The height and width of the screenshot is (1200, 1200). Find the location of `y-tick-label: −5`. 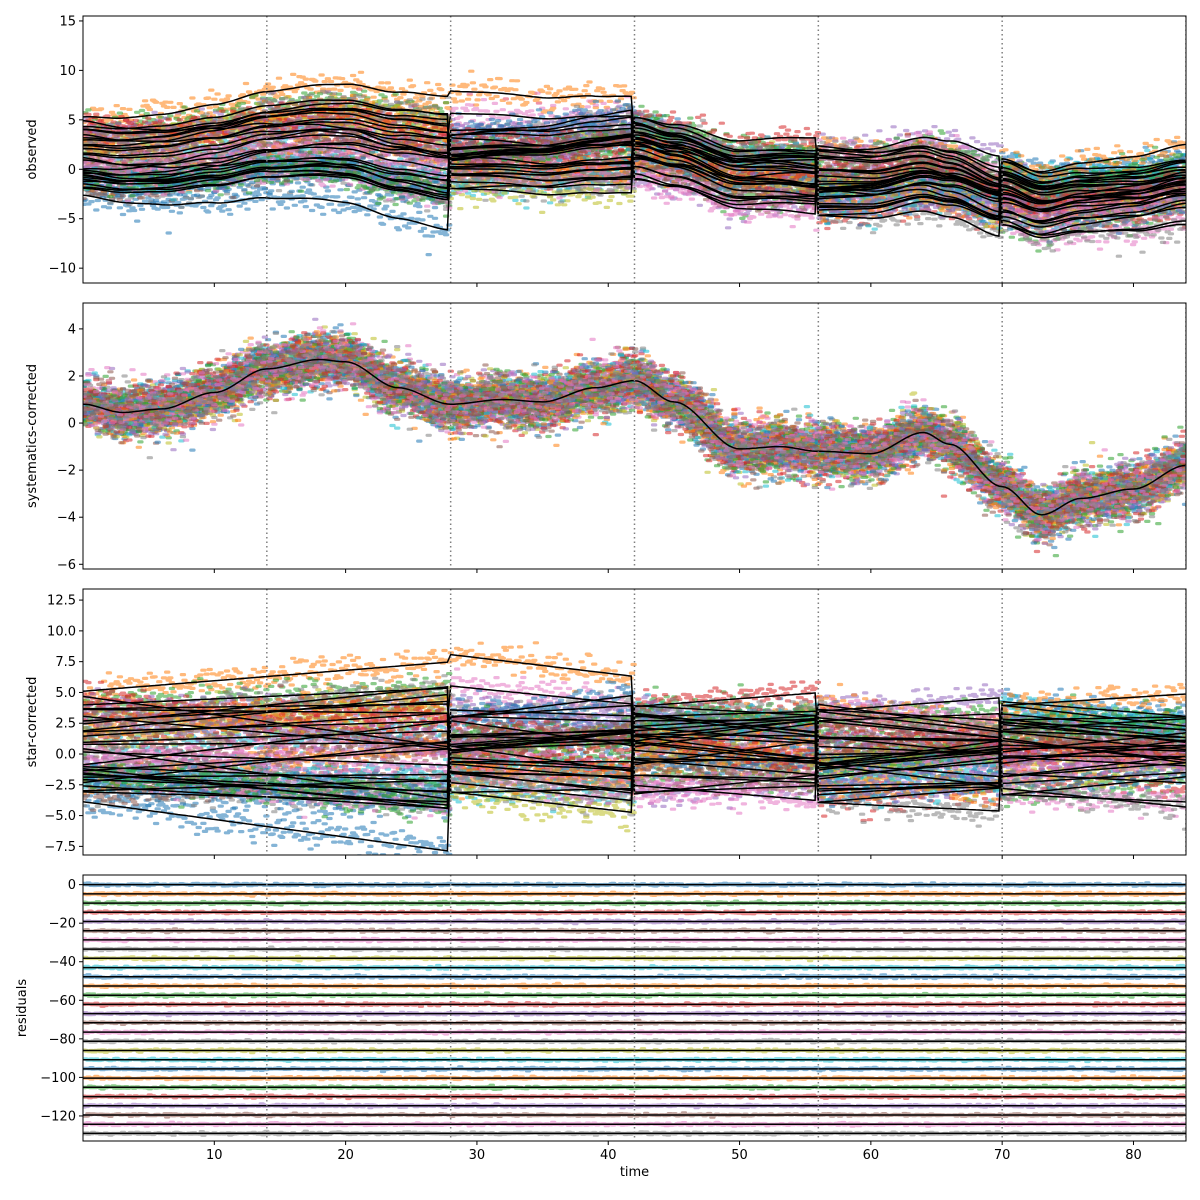

y-tick-label: −5 is located at coordinates (66, 219).